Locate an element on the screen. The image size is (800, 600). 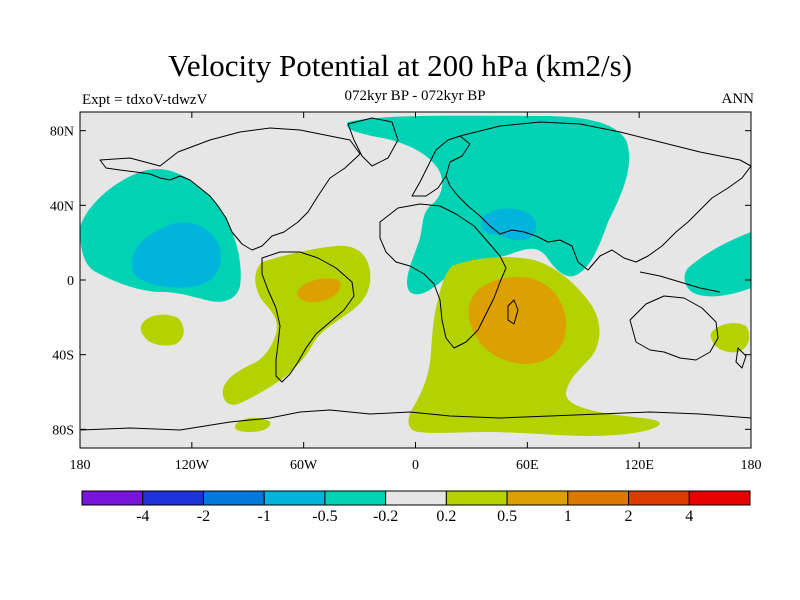
contour-east-pacific-core is located at coordinates (176, 255).